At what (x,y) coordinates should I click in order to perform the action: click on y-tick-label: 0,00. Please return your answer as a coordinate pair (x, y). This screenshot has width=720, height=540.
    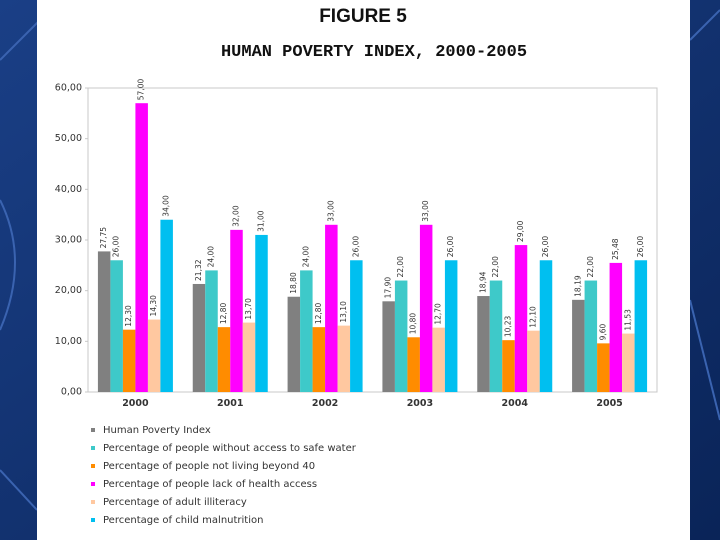
    Looking at the image, I should click on (71, 392).